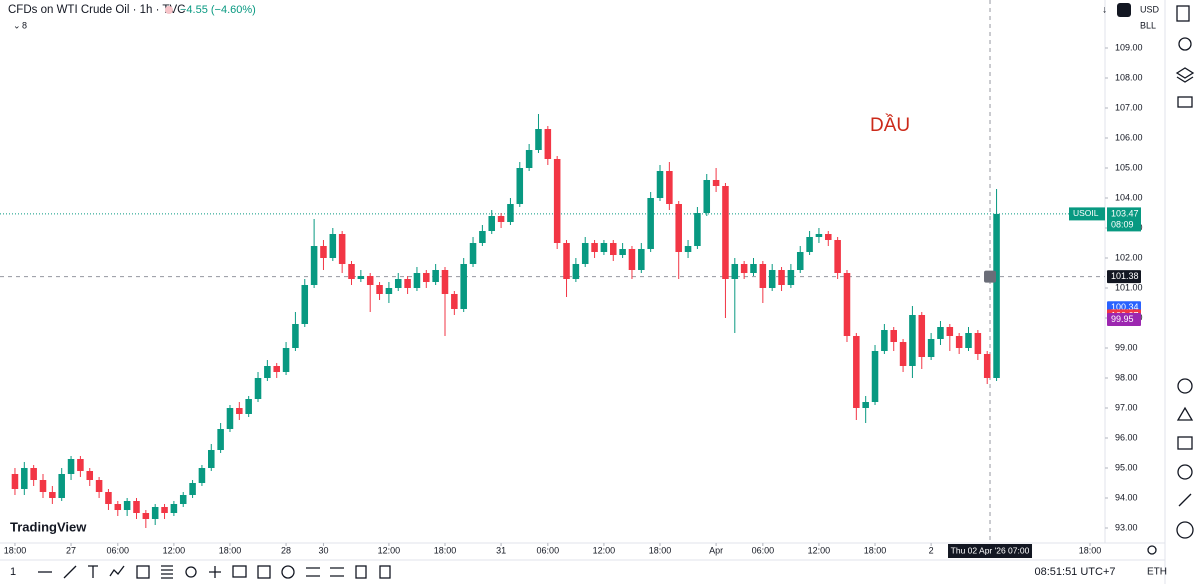 This screenshot has width=1200, height=584. I want to click on tool-lines, so click(167, 572).